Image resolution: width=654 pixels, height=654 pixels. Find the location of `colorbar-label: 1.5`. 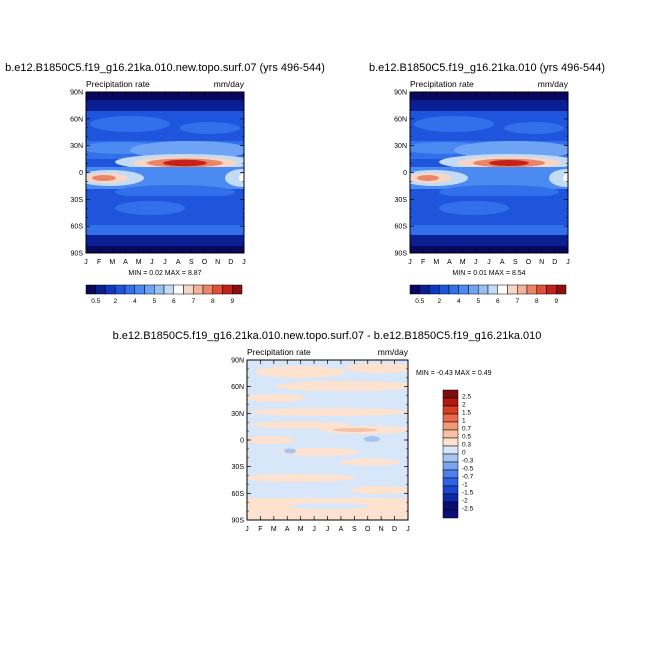

colorbar-label: 1.5 is located at coordinates (466, 413).